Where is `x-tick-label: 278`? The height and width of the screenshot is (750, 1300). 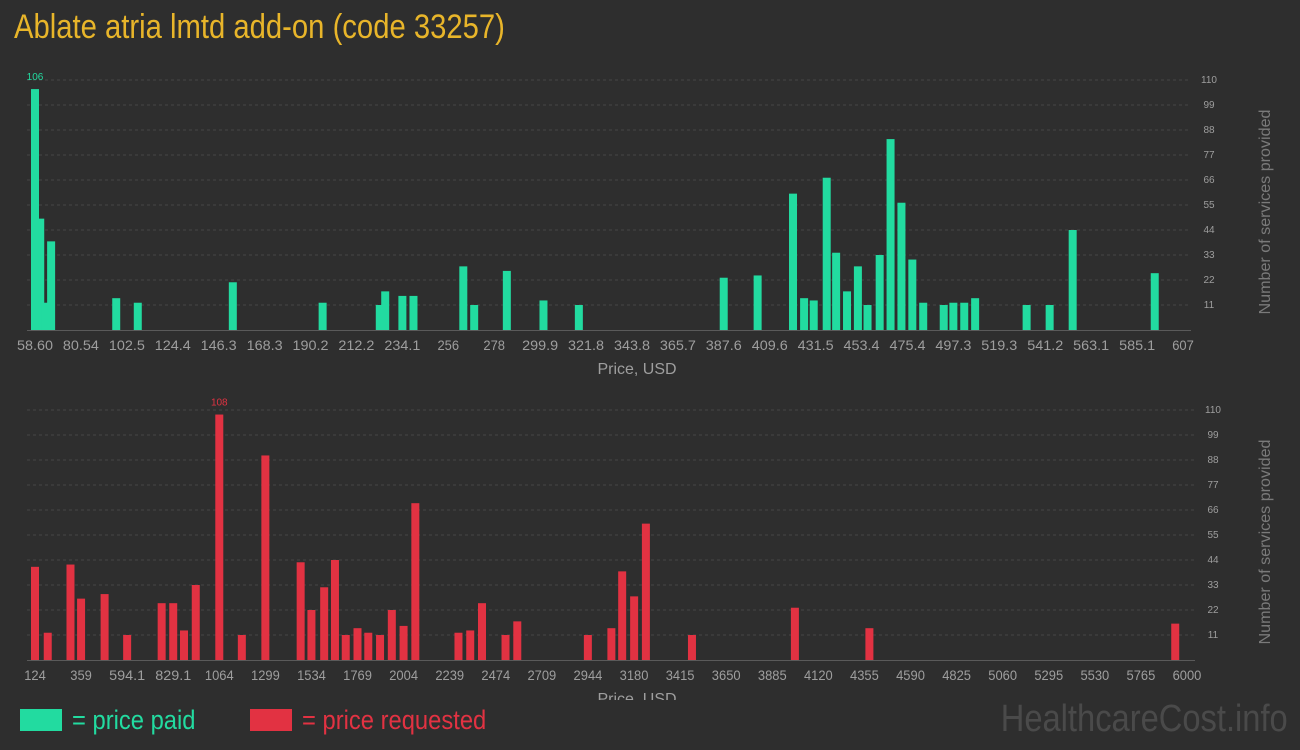
x-tick-label: 278 is located at coordinates (494, 345).